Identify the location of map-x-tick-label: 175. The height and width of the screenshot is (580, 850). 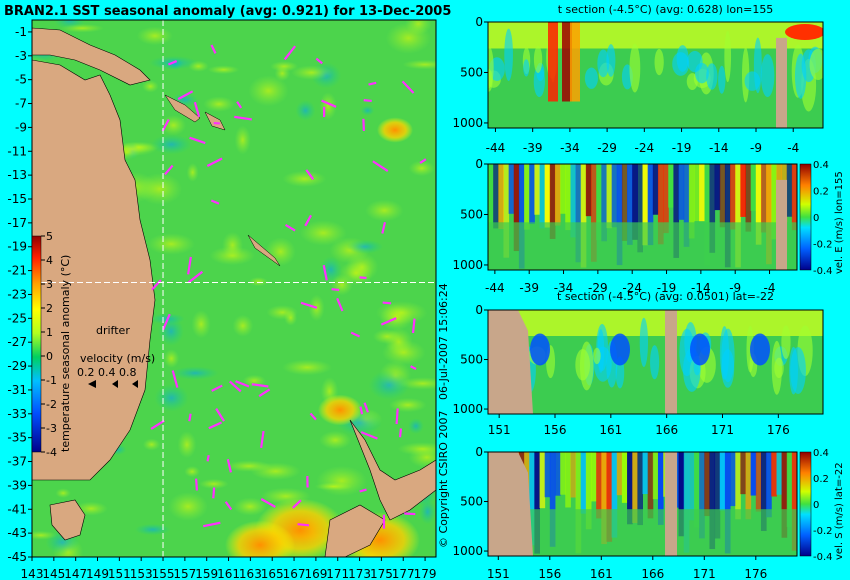
(381, 573).